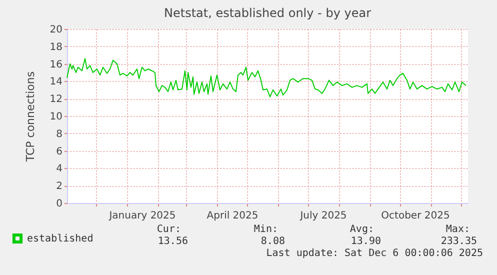  Describe the element at coordinates (59, 186) in the screenshot. I see `y-tick-label: 2` at that location.